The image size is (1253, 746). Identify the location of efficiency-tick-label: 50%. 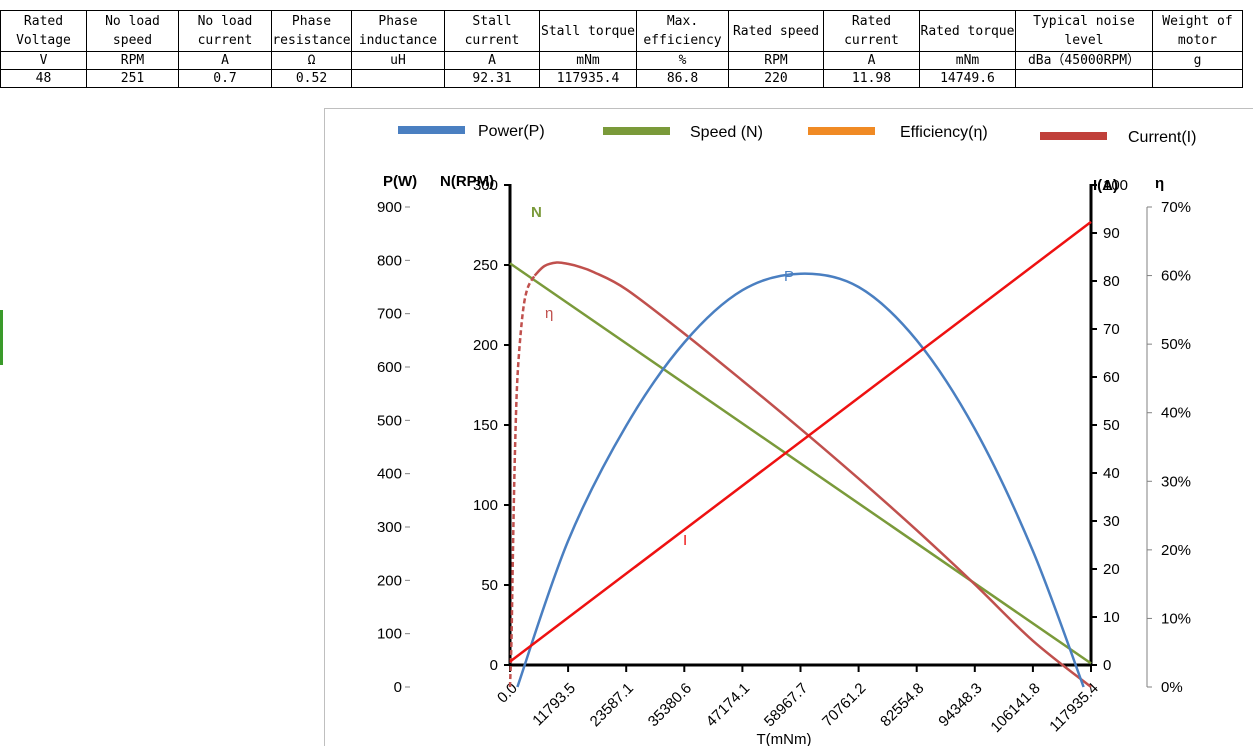
(1176, 344).